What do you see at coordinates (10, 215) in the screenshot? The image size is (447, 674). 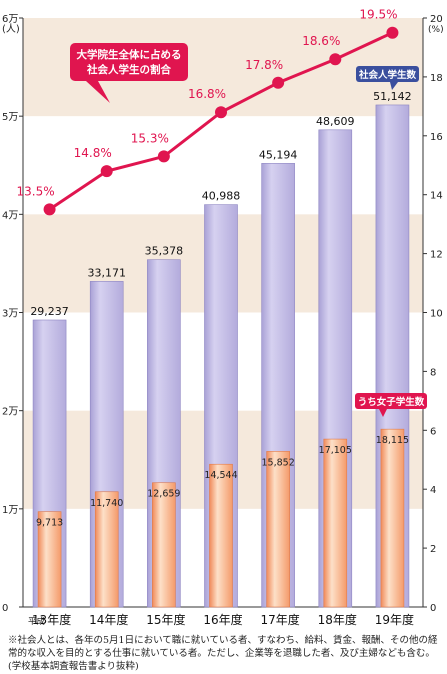 I see `left-tick-label: 4万` at bounding box center [10, 215].